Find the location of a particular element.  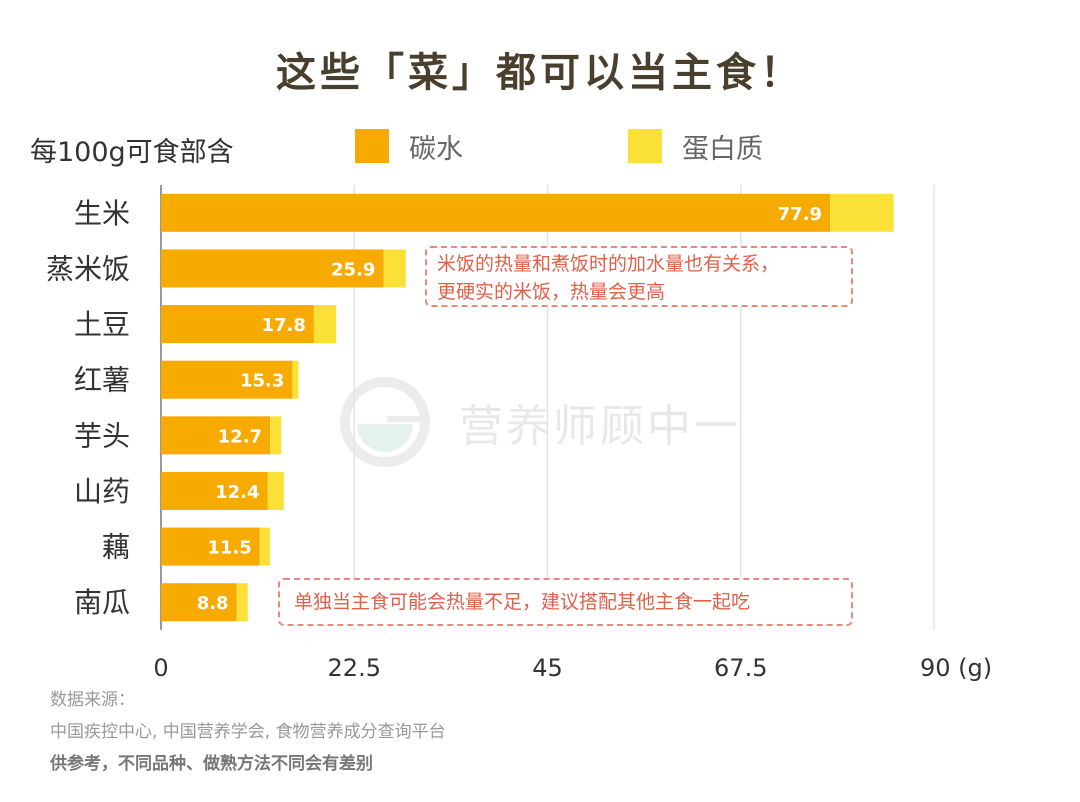

watermark-logo-icon is located at coordinates (385, 422).